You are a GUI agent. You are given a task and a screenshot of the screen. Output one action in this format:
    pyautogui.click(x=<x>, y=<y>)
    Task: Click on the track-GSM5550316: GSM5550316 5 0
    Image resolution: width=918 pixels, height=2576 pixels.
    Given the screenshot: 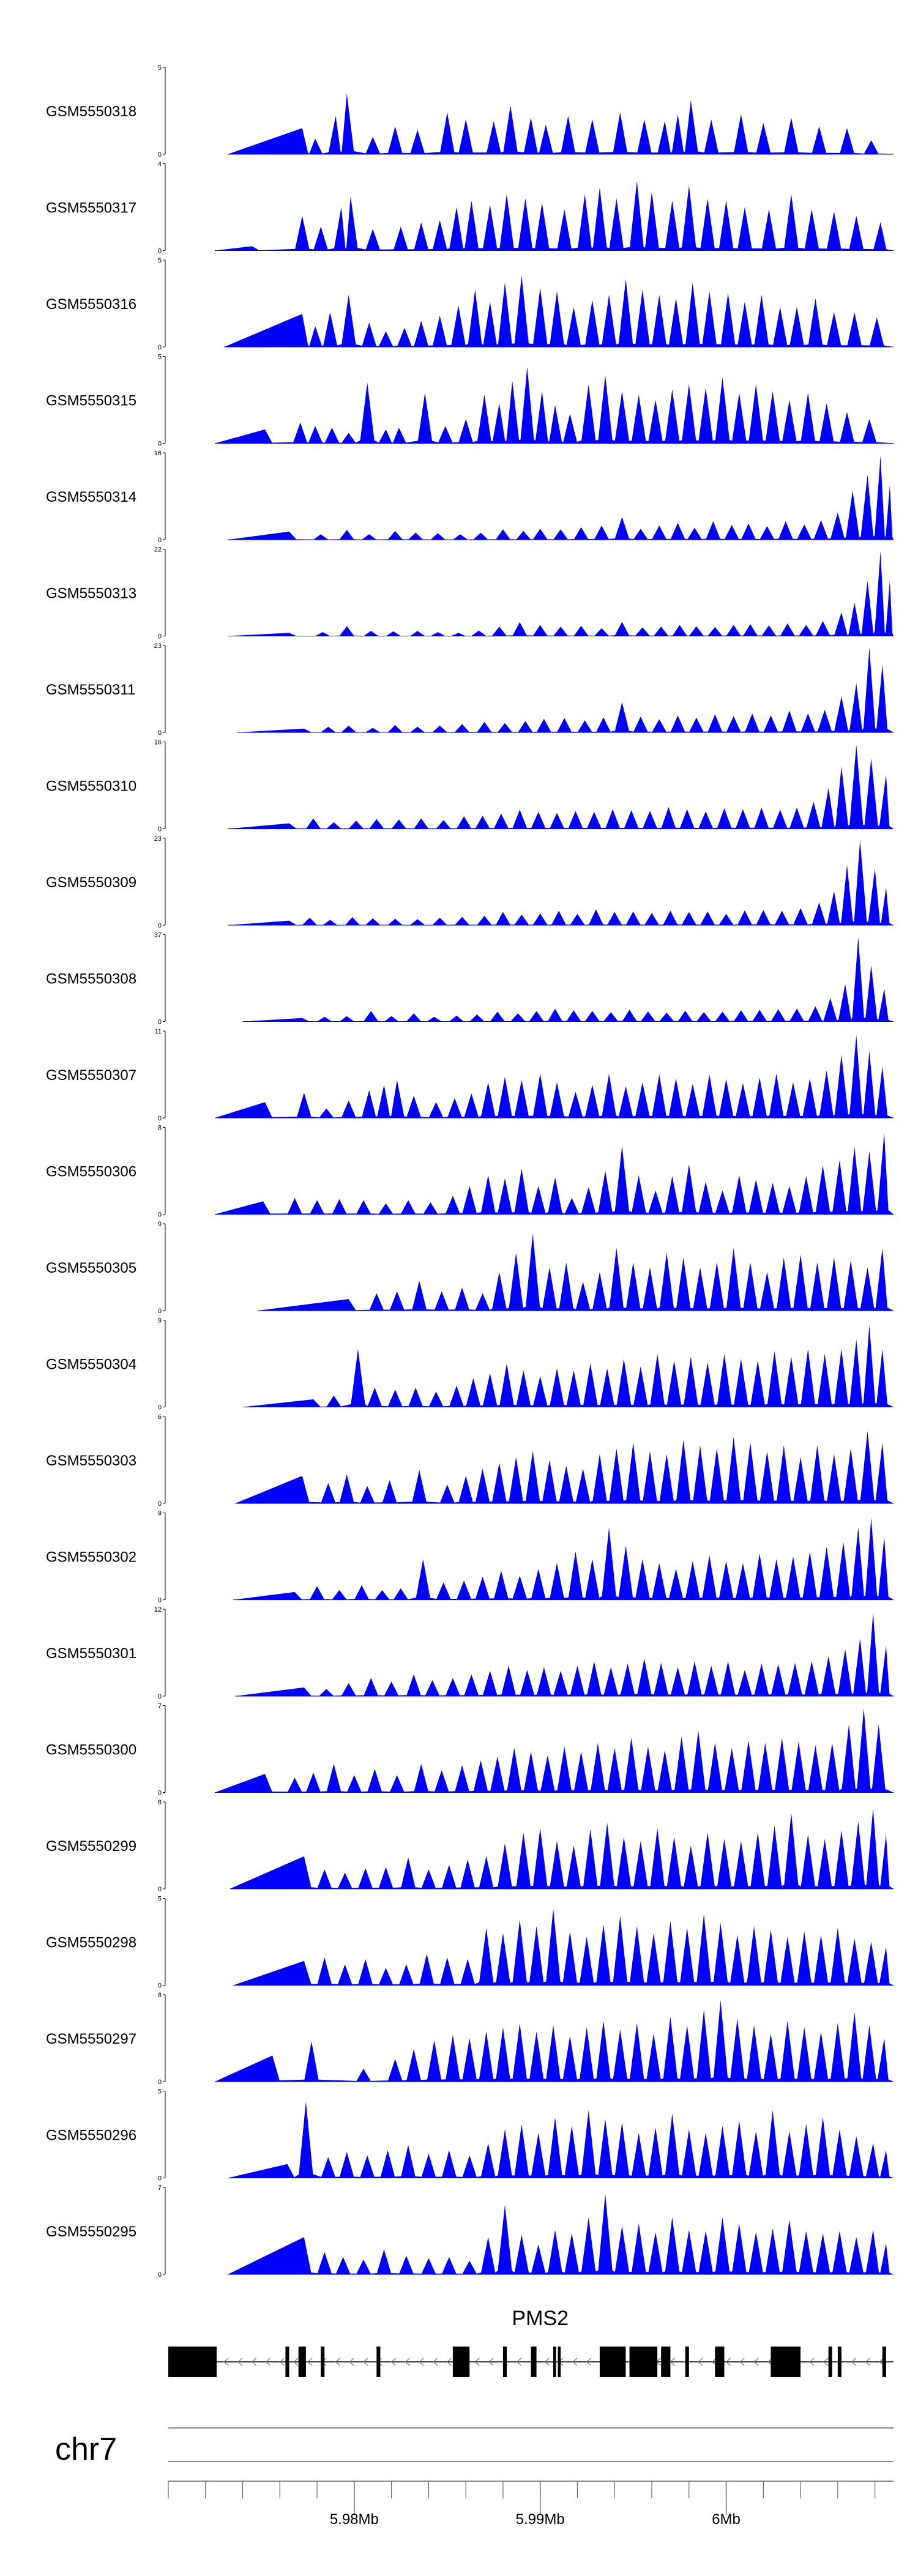 What is the action you would take?
    pyautogui.click(x=470, y=304)
    